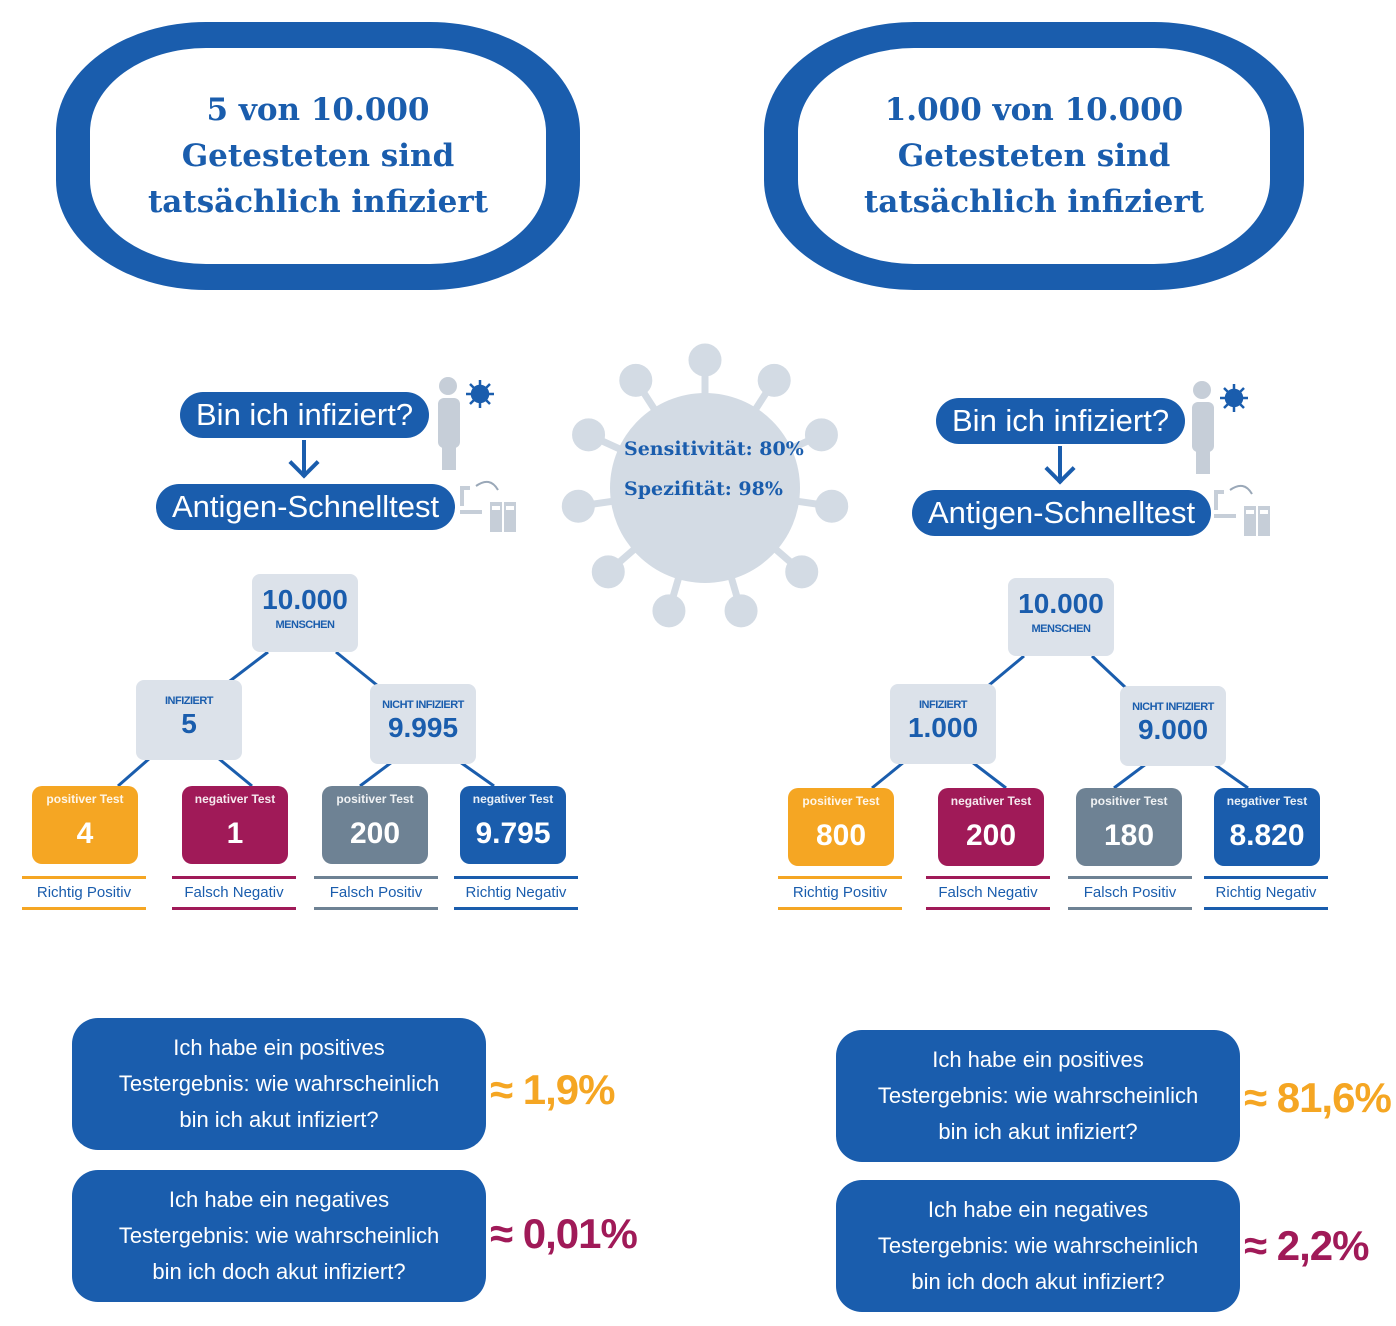 The width and height of the screenshot is (1396, 1326). I want to click on leaf-false-positive: positiver Test 200, so click(375, 825).